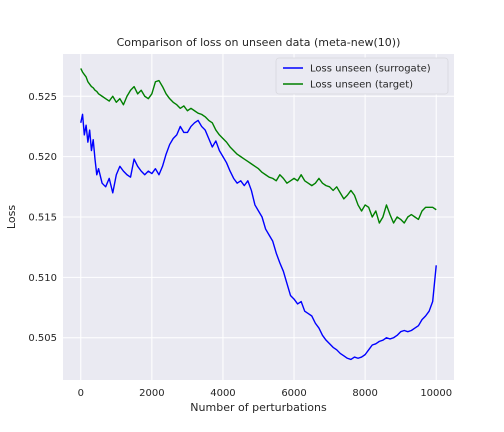 Image resolution: width=504 pixels, height=432 pixels. I want to click on x-tick-label: 0, so click(81, 393).